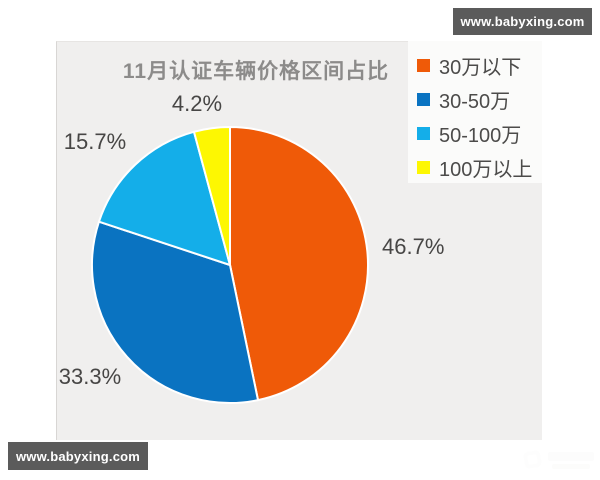 This screenshot has height=480, width=600. What do you see at coordinates (486, 169) in the screenshot?
I see `legend-label: 100万以上` at bounding box center [486, 169].